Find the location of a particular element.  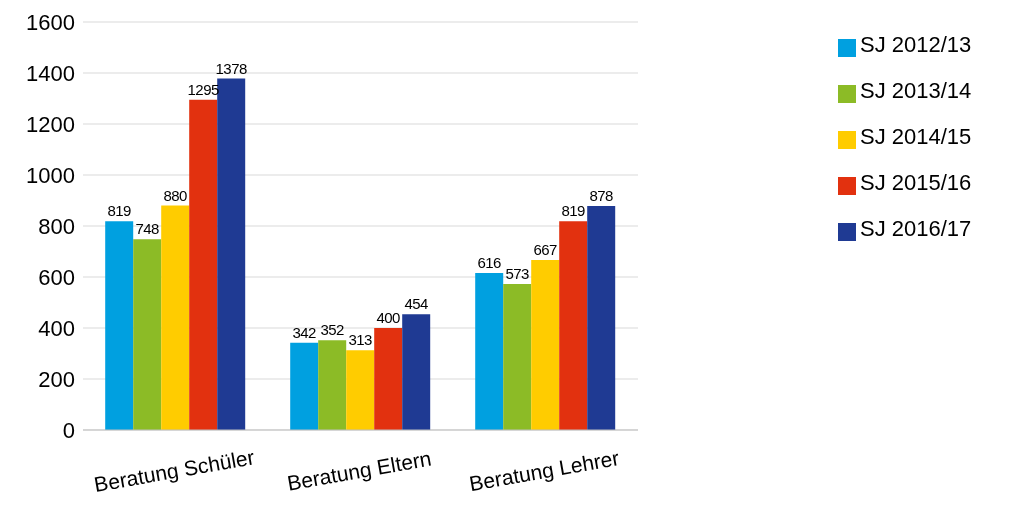

legend-label: SJ 2014/15 is located at coordinates (916, 136).